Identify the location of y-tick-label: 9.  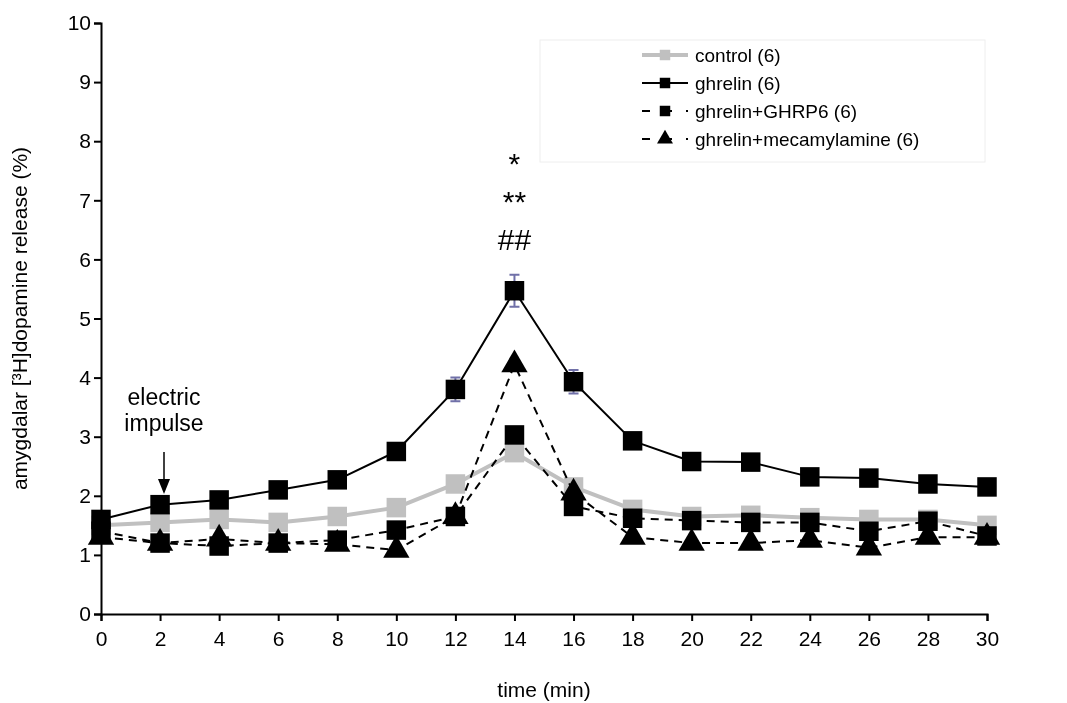
(85, 82).